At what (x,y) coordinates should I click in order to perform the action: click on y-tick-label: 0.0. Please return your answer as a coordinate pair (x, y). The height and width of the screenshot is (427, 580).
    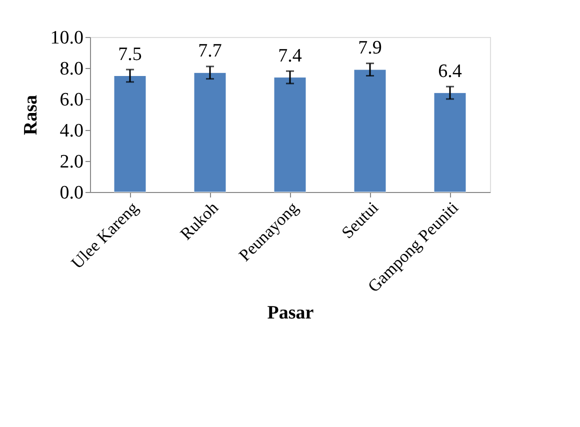
    Looking at the image, I should click on (72, 193).